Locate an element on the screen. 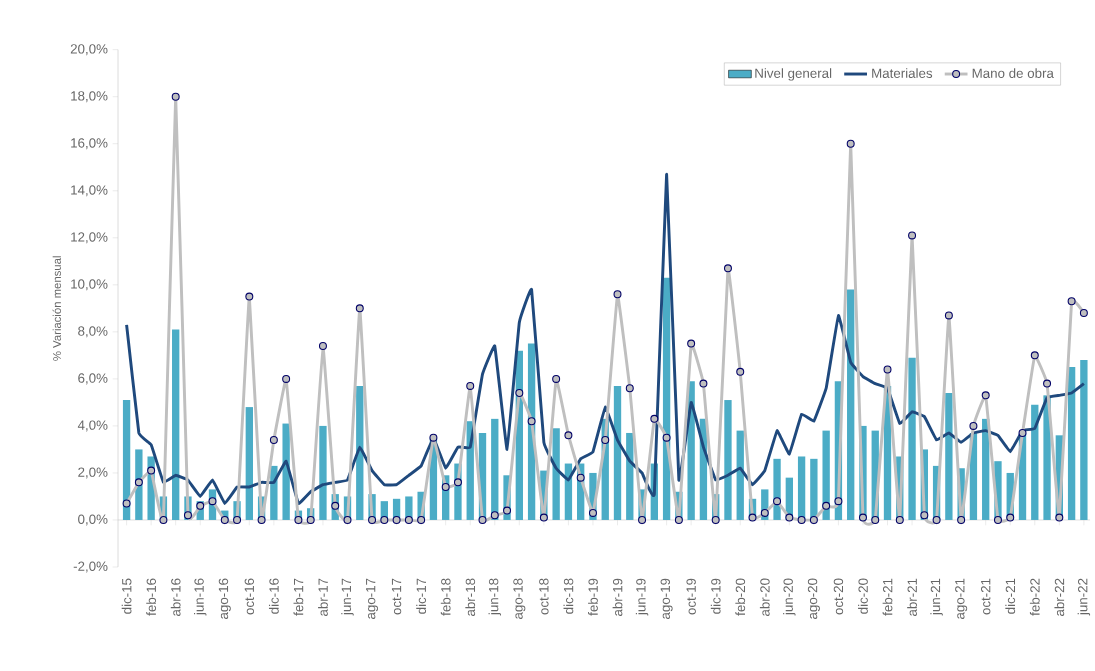 The image size is (1095, 671). legend-label: Mano de obra is located at coordinates (1013, 73).